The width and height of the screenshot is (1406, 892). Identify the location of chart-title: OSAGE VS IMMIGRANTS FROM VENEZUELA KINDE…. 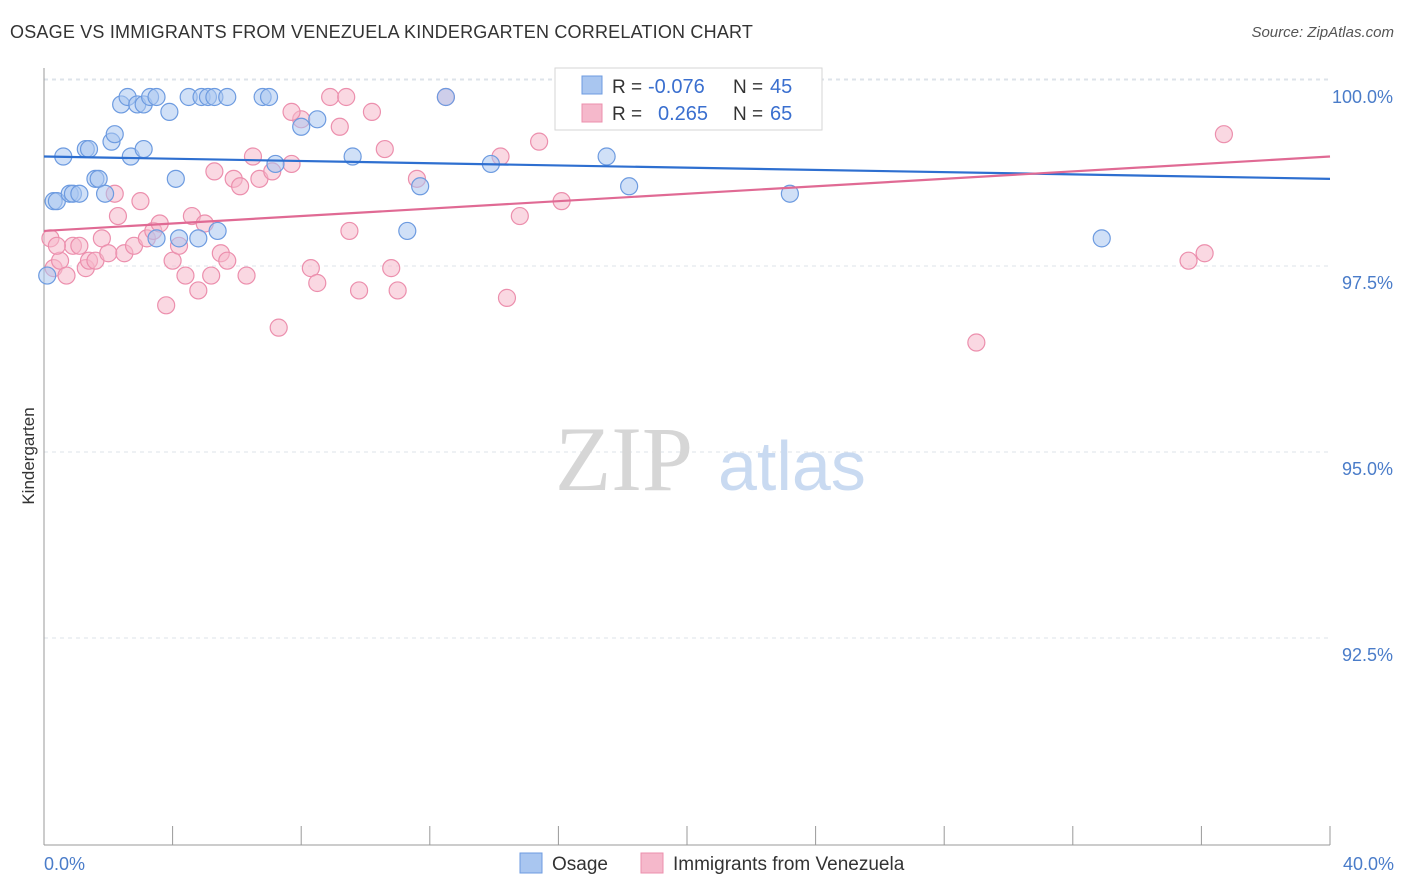
(382, 32).